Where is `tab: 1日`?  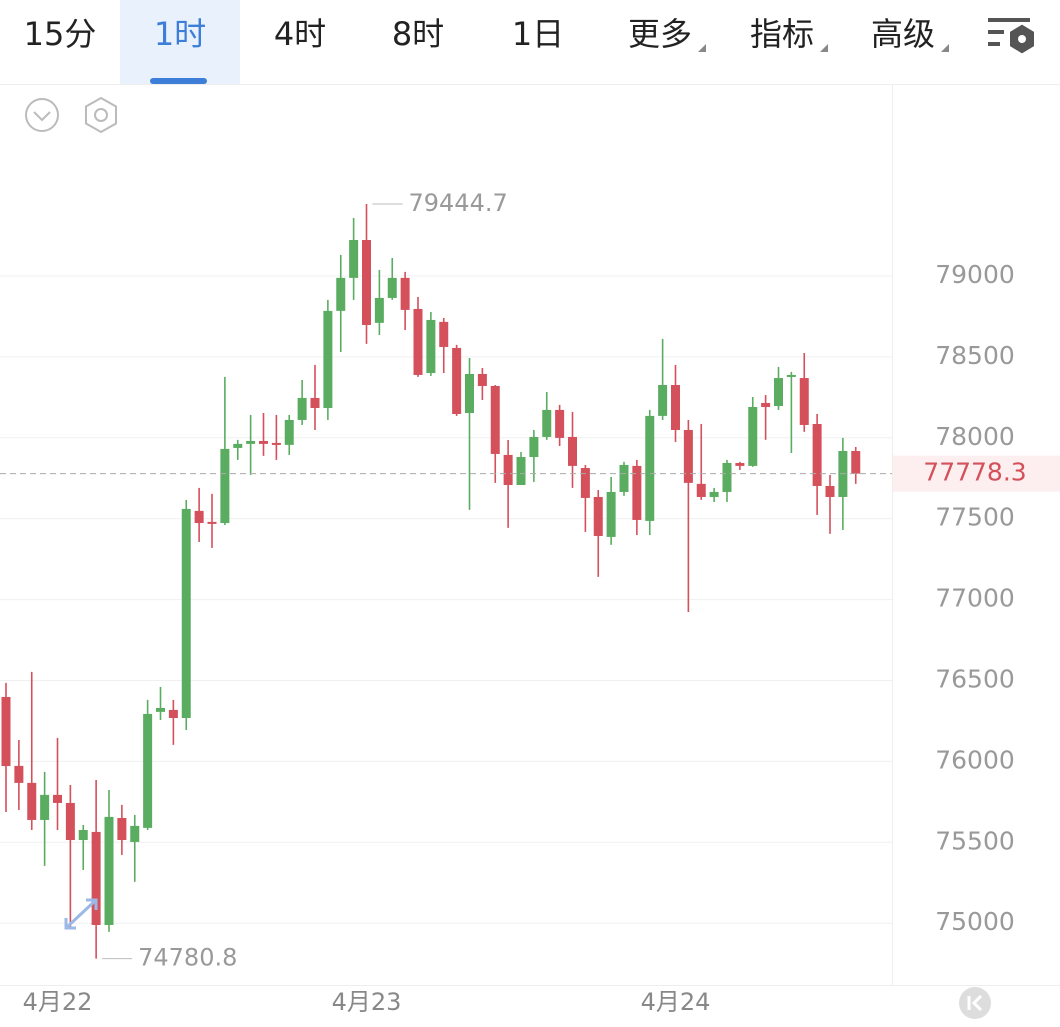 tab: 1日 is located at coordinates (538, 34).